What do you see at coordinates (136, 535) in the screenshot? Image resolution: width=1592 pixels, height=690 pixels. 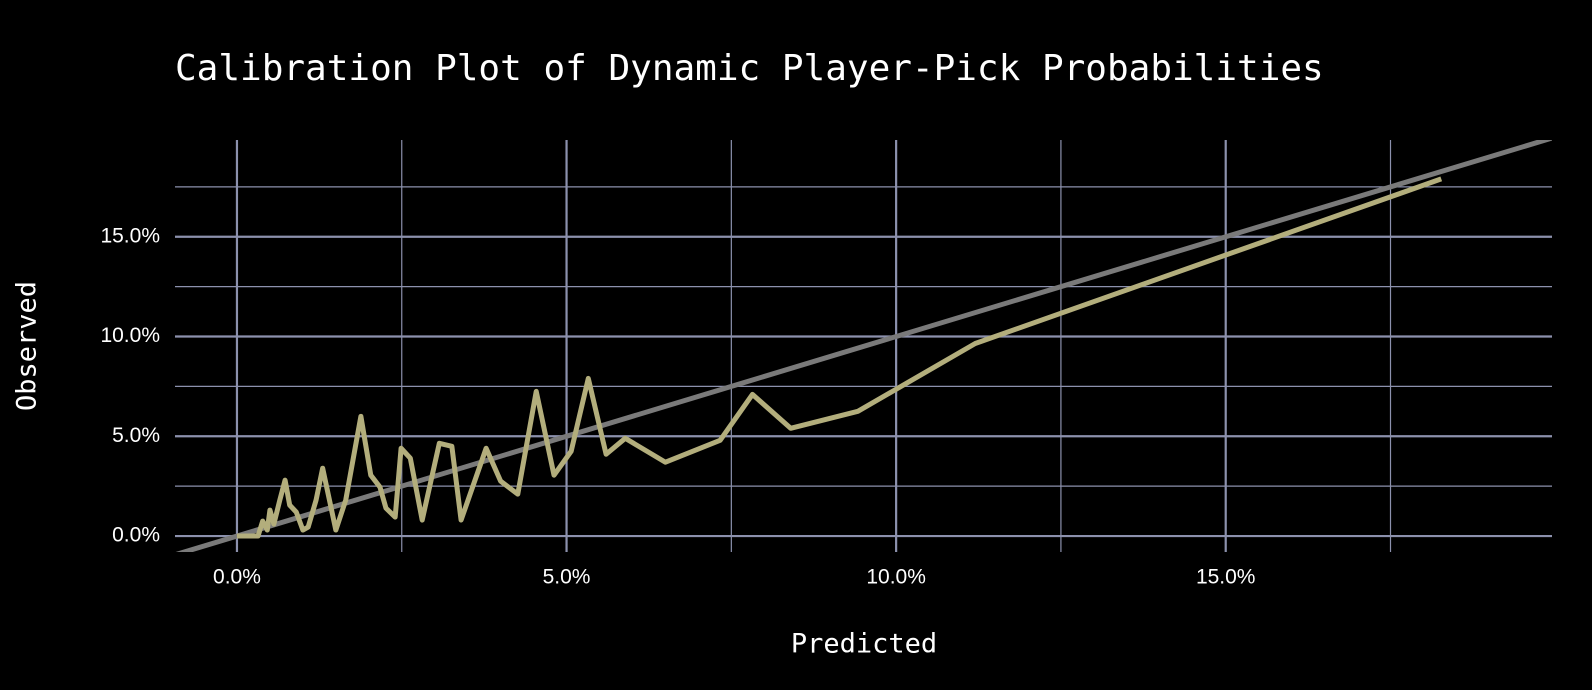 I see `y-tick-label: 0.0%` at bounding box center [136, 535].